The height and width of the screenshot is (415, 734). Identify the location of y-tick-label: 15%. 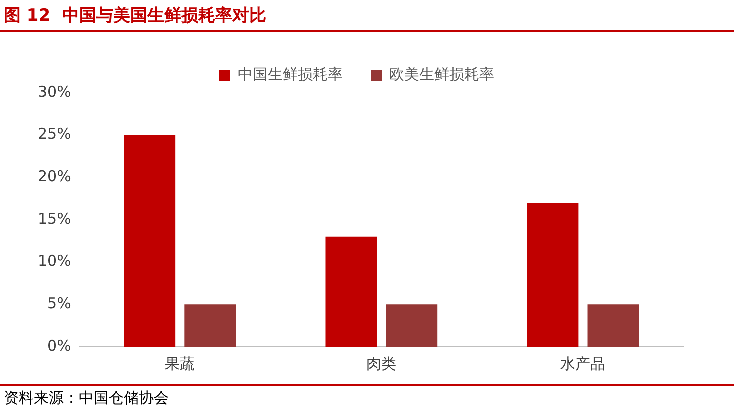
(55, 219).